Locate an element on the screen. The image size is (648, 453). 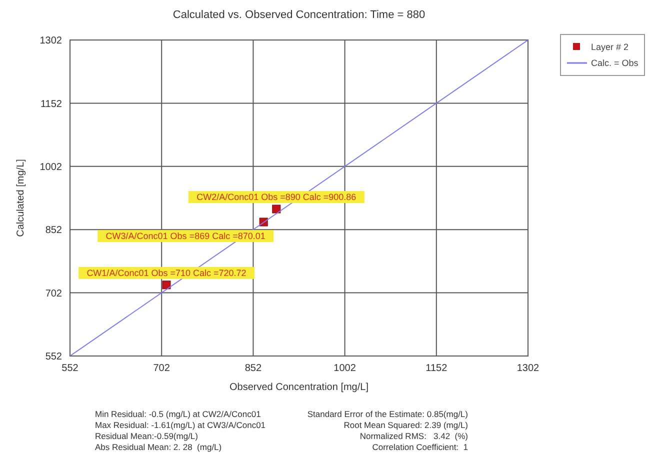
text: Residual Mean:-0.59(mg/L) is located at coordinates (147, 436).